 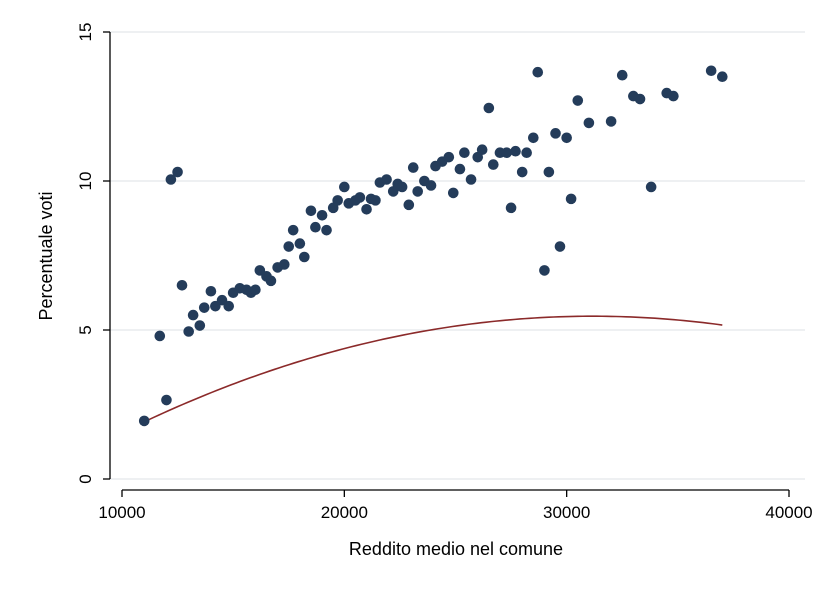 What do you see at coordinates (85, 32) in the screenshot?
I see `y-tick-label: 15` at bounding box center [85, 32].